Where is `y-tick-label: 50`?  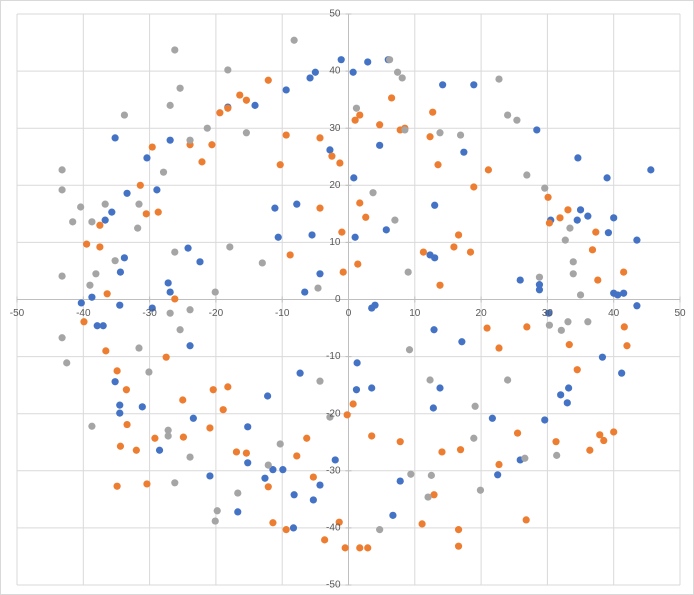 y-tick-label: 50 is located at coordinates (335, 14).